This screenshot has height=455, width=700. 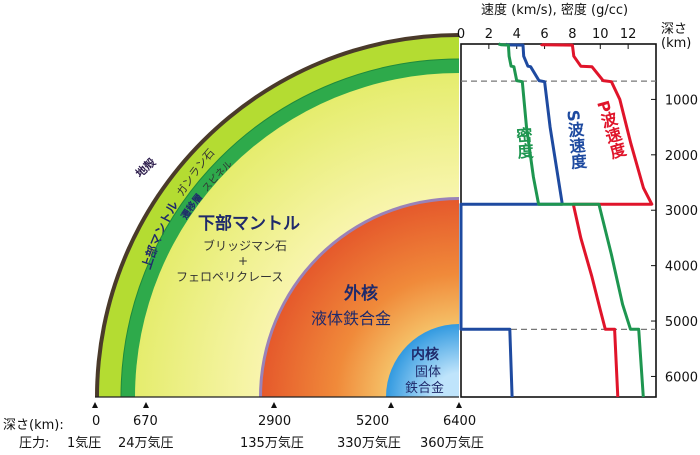 What do you see at coordinates (96, 421) in the screenshot?
I see `depth-tick-0: 0` at bounding box center [96, 421].